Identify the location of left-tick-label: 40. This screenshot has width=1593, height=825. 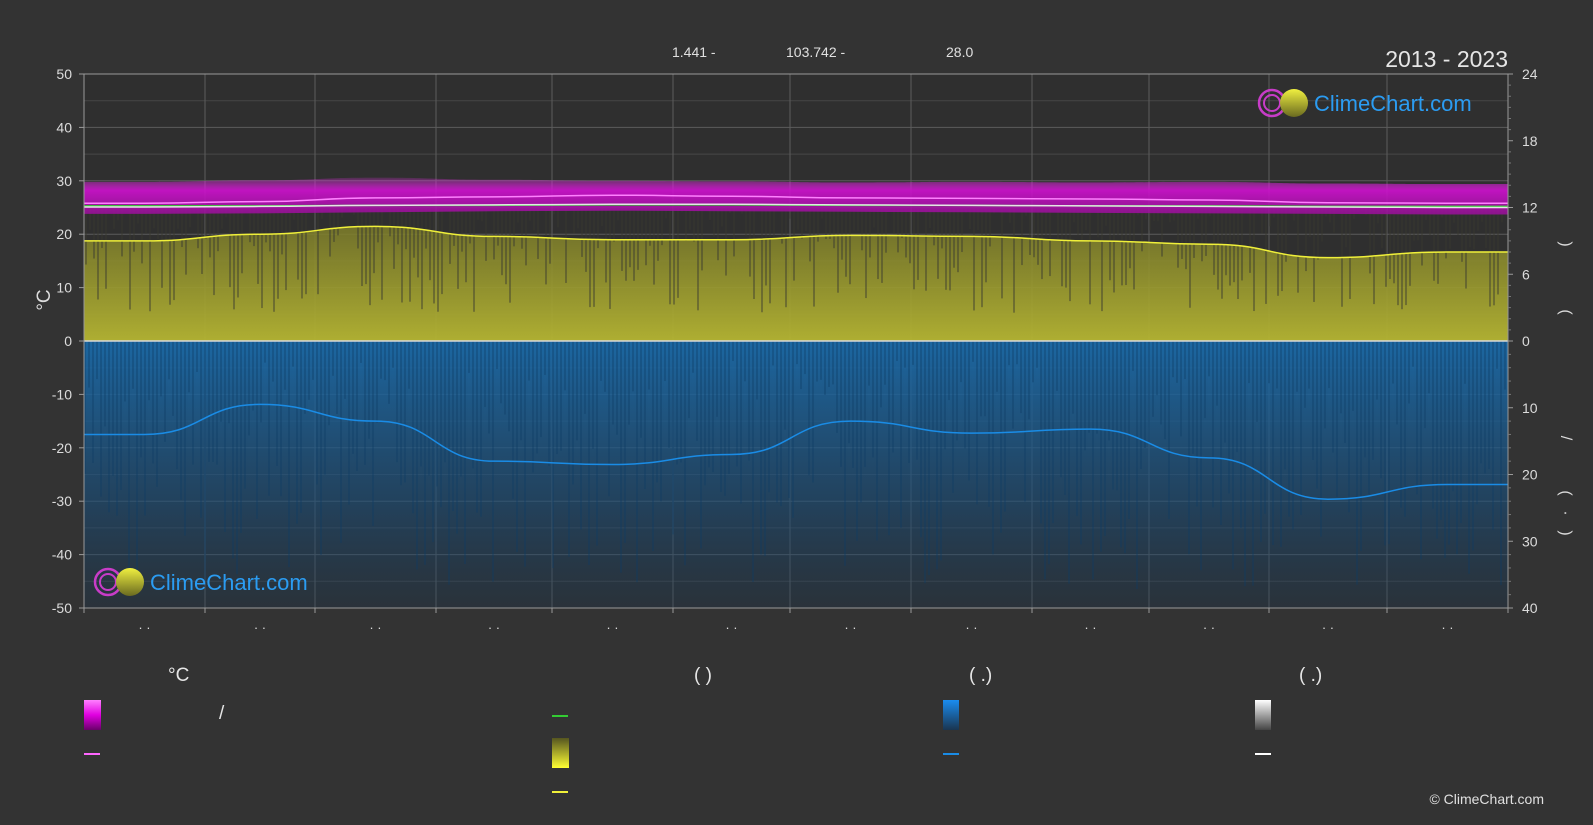
(64, 127).